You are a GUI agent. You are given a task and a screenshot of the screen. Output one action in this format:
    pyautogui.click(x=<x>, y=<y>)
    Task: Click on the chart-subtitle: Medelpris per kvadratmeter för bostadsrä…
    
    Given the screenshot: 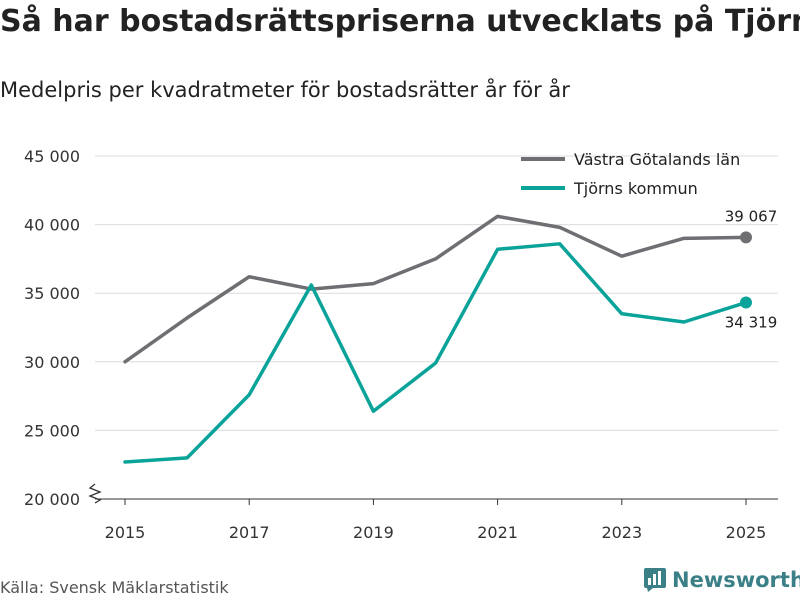 What is the action you would take?
    pyautogui.click(x=285, y=90)
    